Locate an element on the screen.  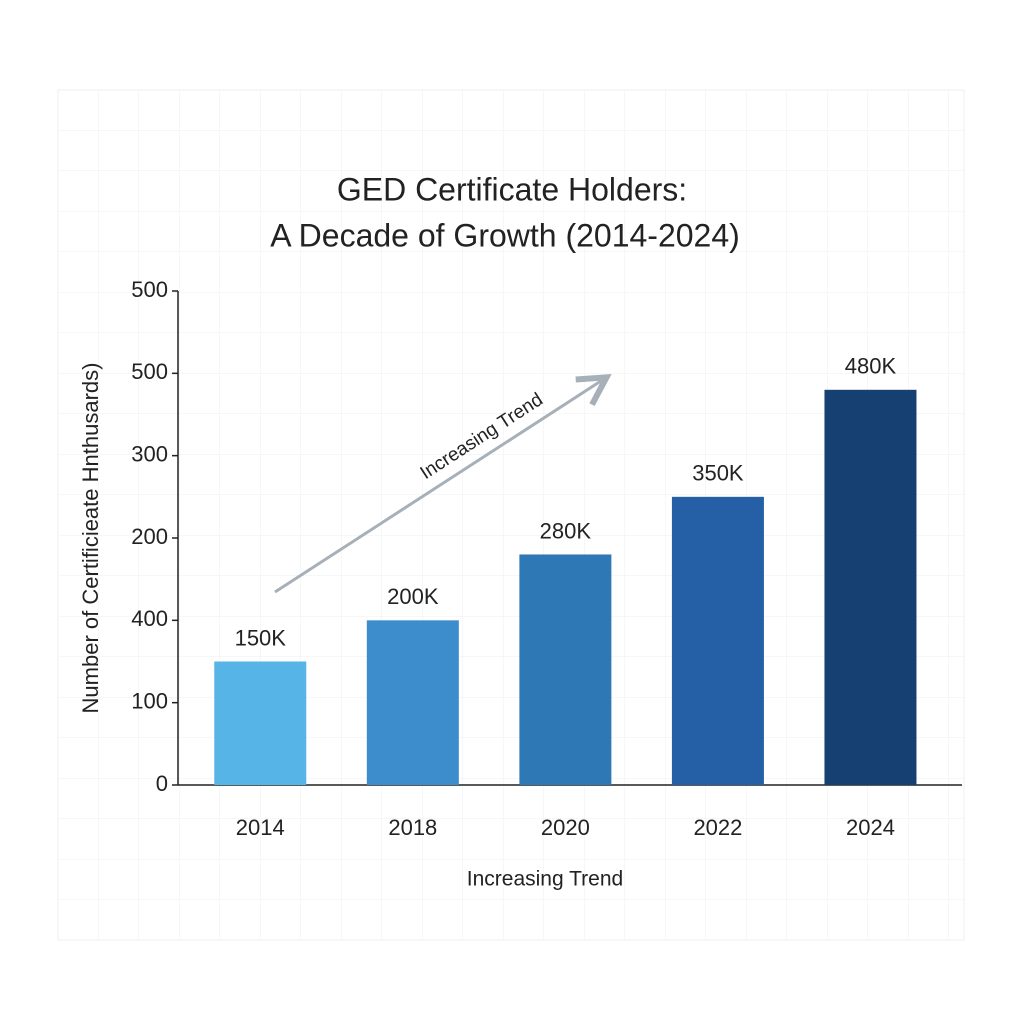
chart-title: GED Certificate Holders: is located at coordinates (512, 189).